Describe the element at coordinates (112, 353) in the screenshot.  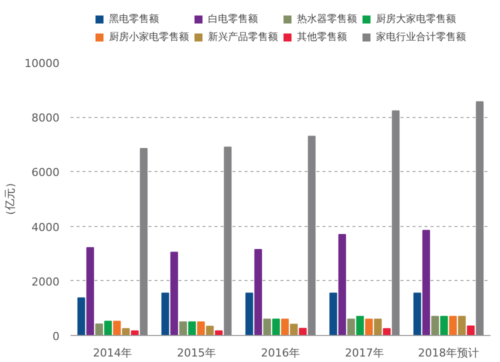
I see `x-tick-label: 2014年` at that location.